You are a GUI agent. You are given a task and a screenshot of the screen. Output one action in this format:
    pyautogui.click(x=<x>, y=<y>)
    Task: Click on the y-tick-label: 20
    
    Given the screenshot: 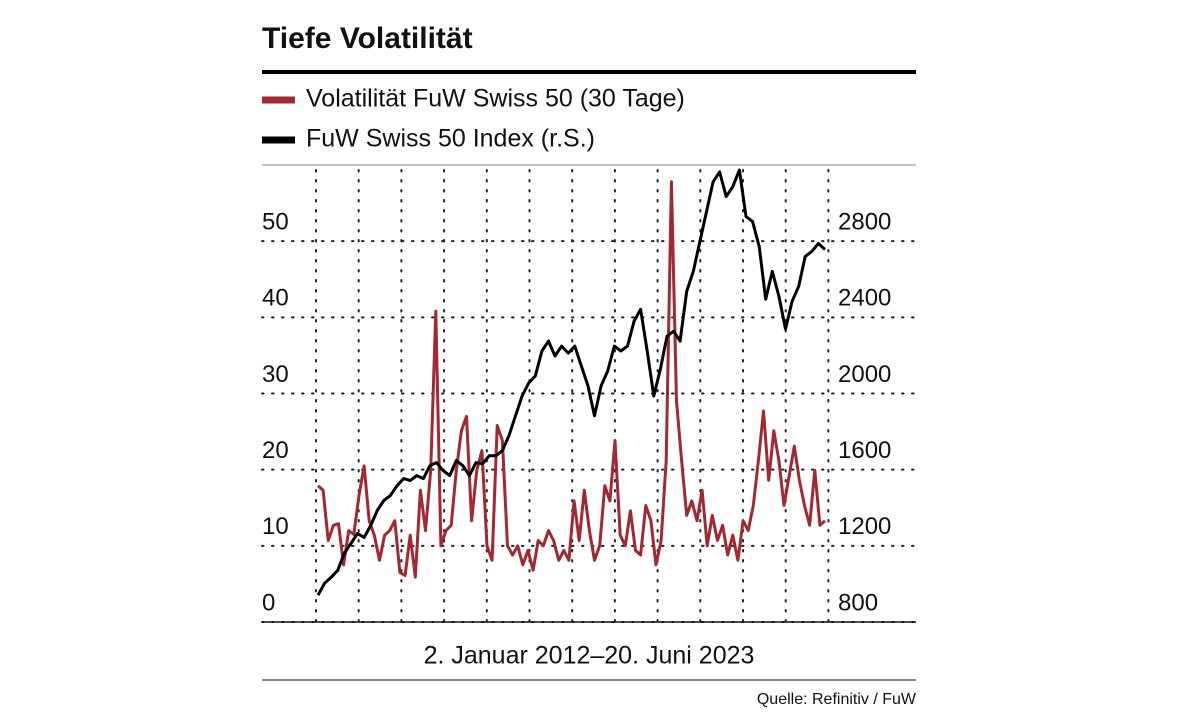 What is the action you would take?
    pyautogui.click(x=275, y=450)
    